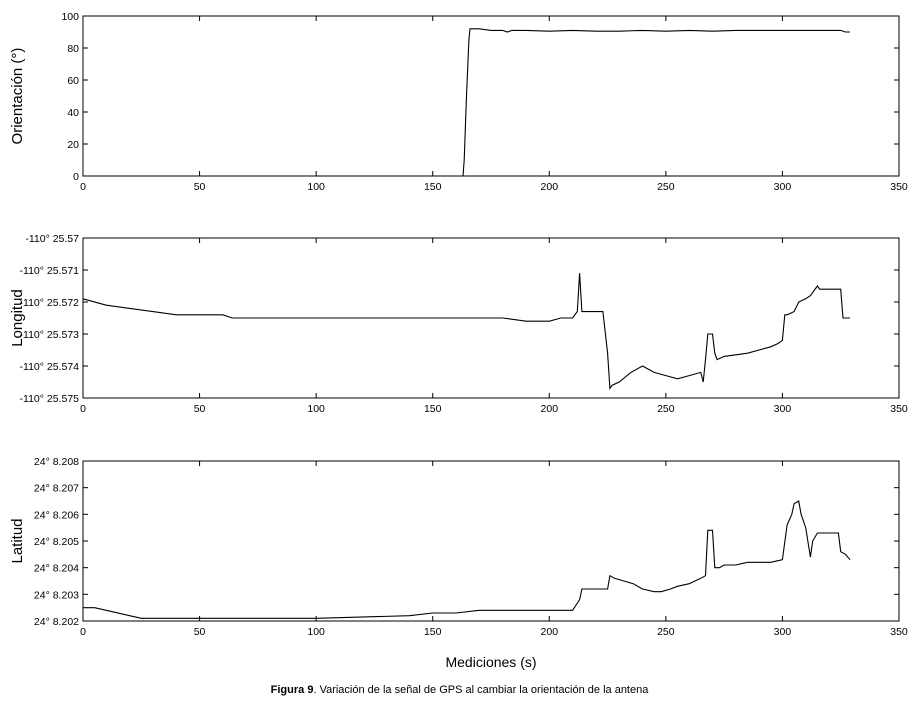 Image resolution: width=919 pixels, height=716 pixels. I want to click on longitude-x-tick-label: 350, so click(899, 409).